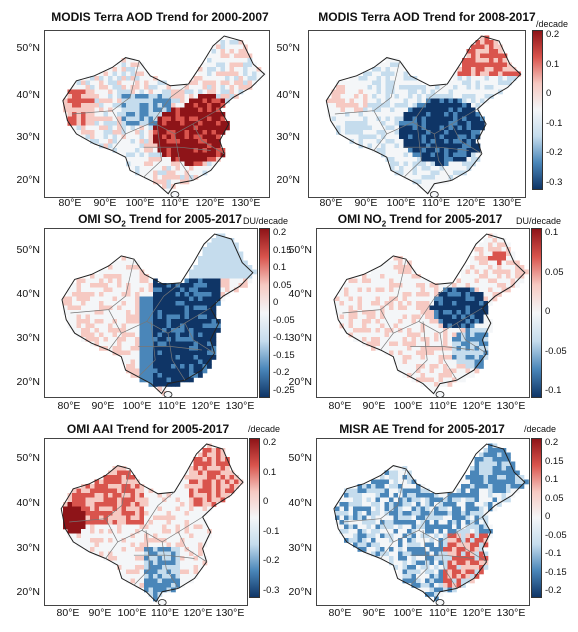 Image resolution: width=578 pixels, height=632 pixels. Describe the element at coordinates (100, 613) in the screenshot. I see `lon-label: 90°E` at that location.